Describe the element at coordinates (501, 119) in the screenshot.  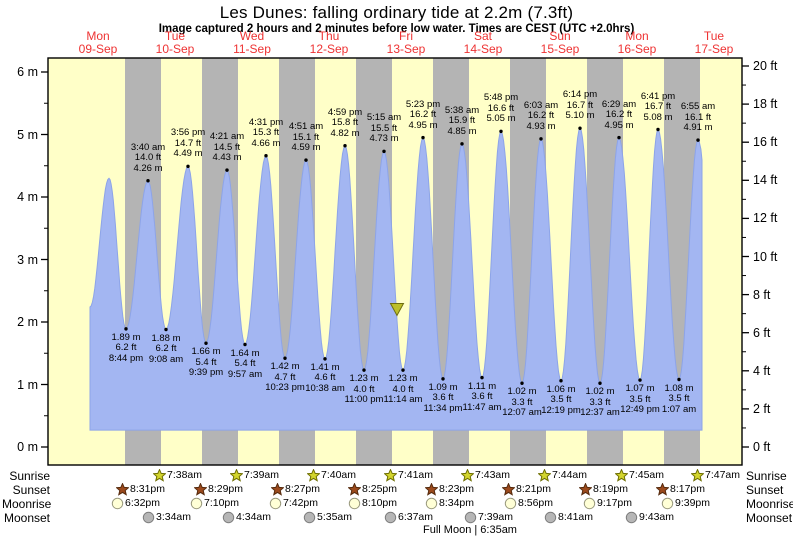
I see `tide-annotation-line: 5.05 m` at that location.